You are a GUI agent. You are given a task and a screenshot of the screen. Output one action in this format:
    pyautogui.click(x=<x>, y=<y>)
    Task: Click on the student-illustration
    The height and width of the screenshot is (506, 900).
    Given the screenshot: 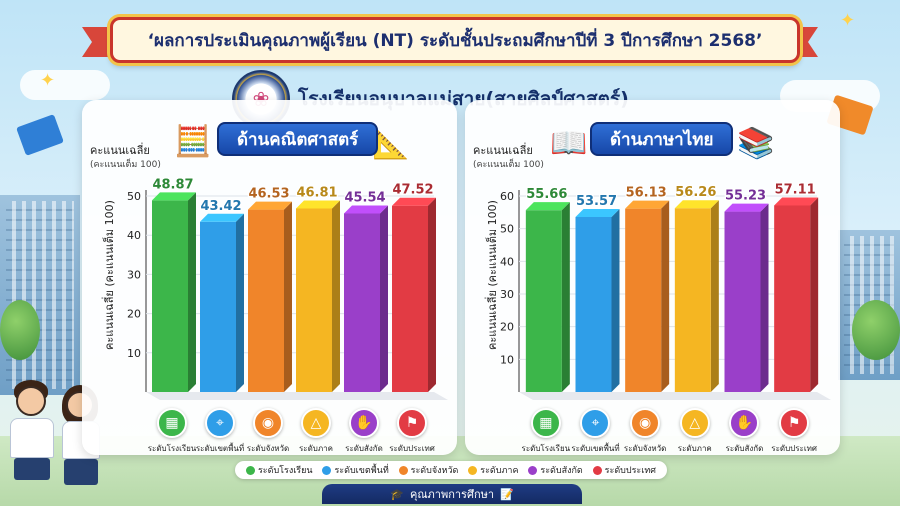 What is the action you would take?
    pyautogui.click(x=38, y=440)
    